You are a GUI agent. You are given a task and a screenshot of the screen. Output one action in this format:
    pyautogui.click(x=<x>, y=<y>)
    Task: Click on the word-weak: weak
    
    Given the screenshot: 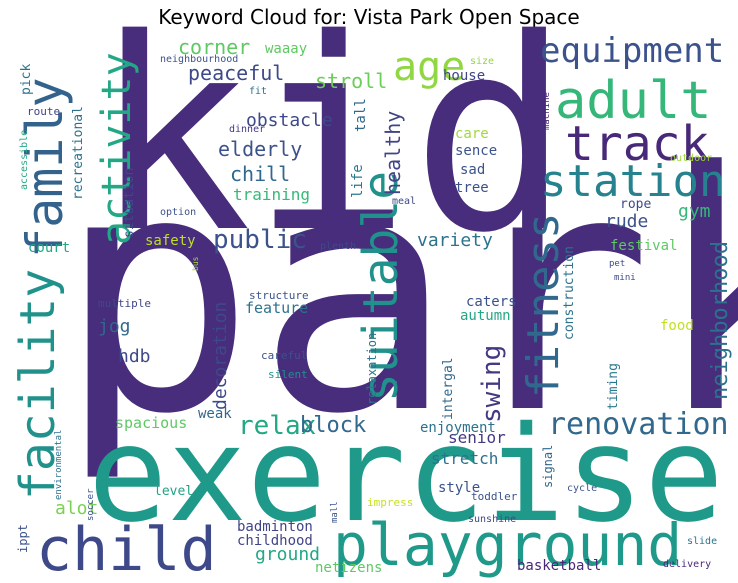 What is the action you would take?
    pyautogui.click(x=215, y=414)
    